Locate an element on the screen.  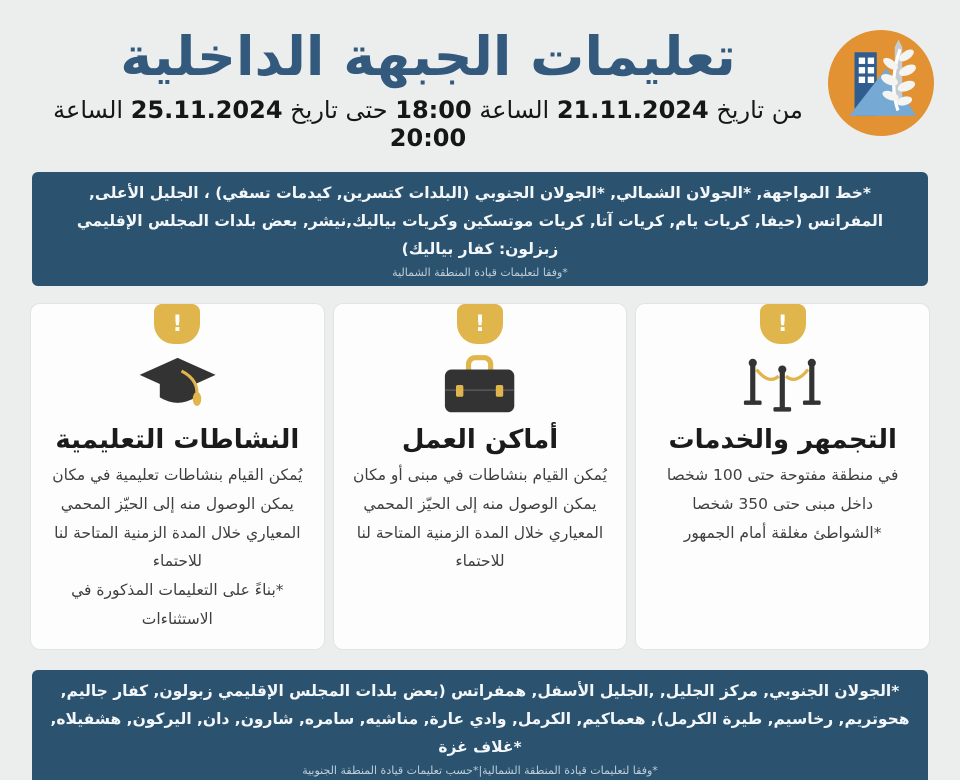
banner-footnote: *وفقا لتعليمات قيادة المنطقة الشمالية is located at coordinates (480, 272).